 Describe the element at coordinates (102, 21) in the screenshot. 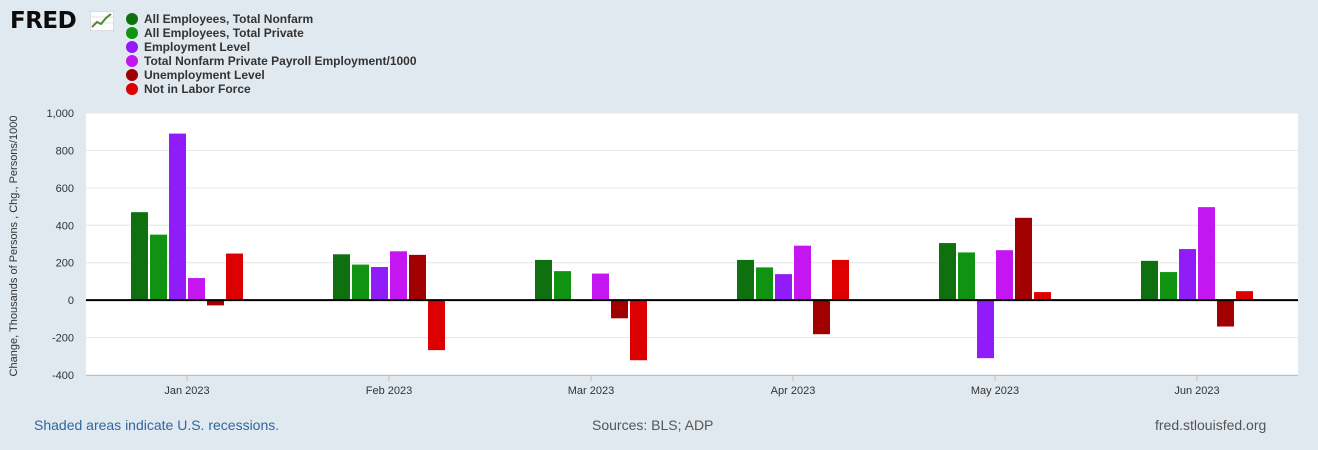

I see `line-graph-icon` at that location.